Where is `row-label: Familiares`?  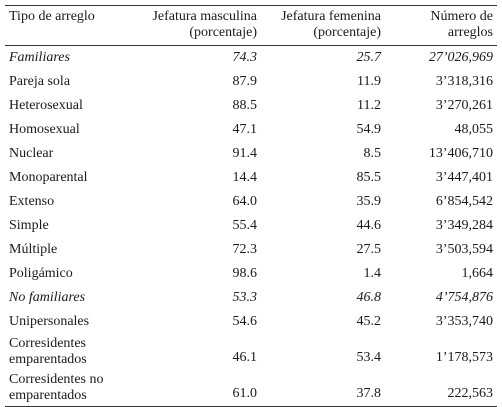
row-label: Familiares is located at coordinates (39, 57).